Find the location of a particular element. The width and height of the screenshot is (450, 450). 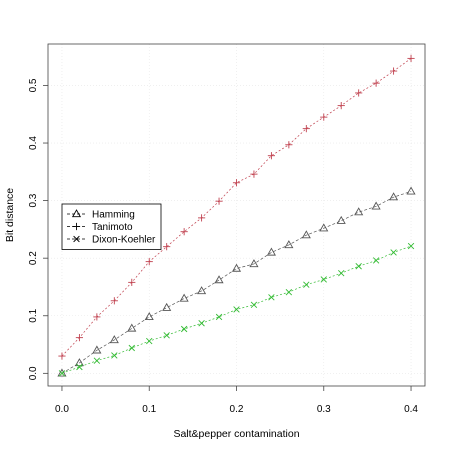

x-tick-label: 0.1 is located at coordinates (149, 409).